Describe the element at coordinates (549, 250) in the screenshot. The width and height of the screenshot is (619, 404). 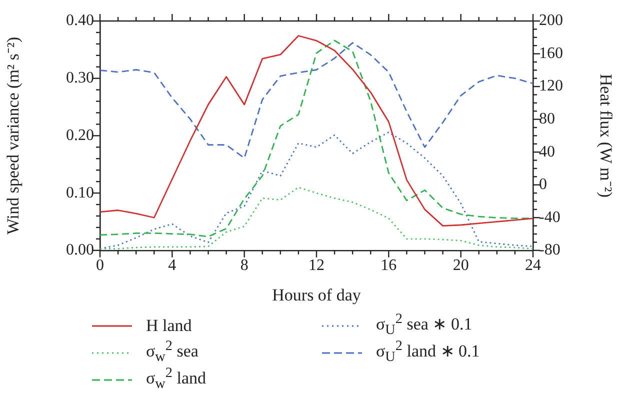
I see `y2-tick-label: -80` at that location.